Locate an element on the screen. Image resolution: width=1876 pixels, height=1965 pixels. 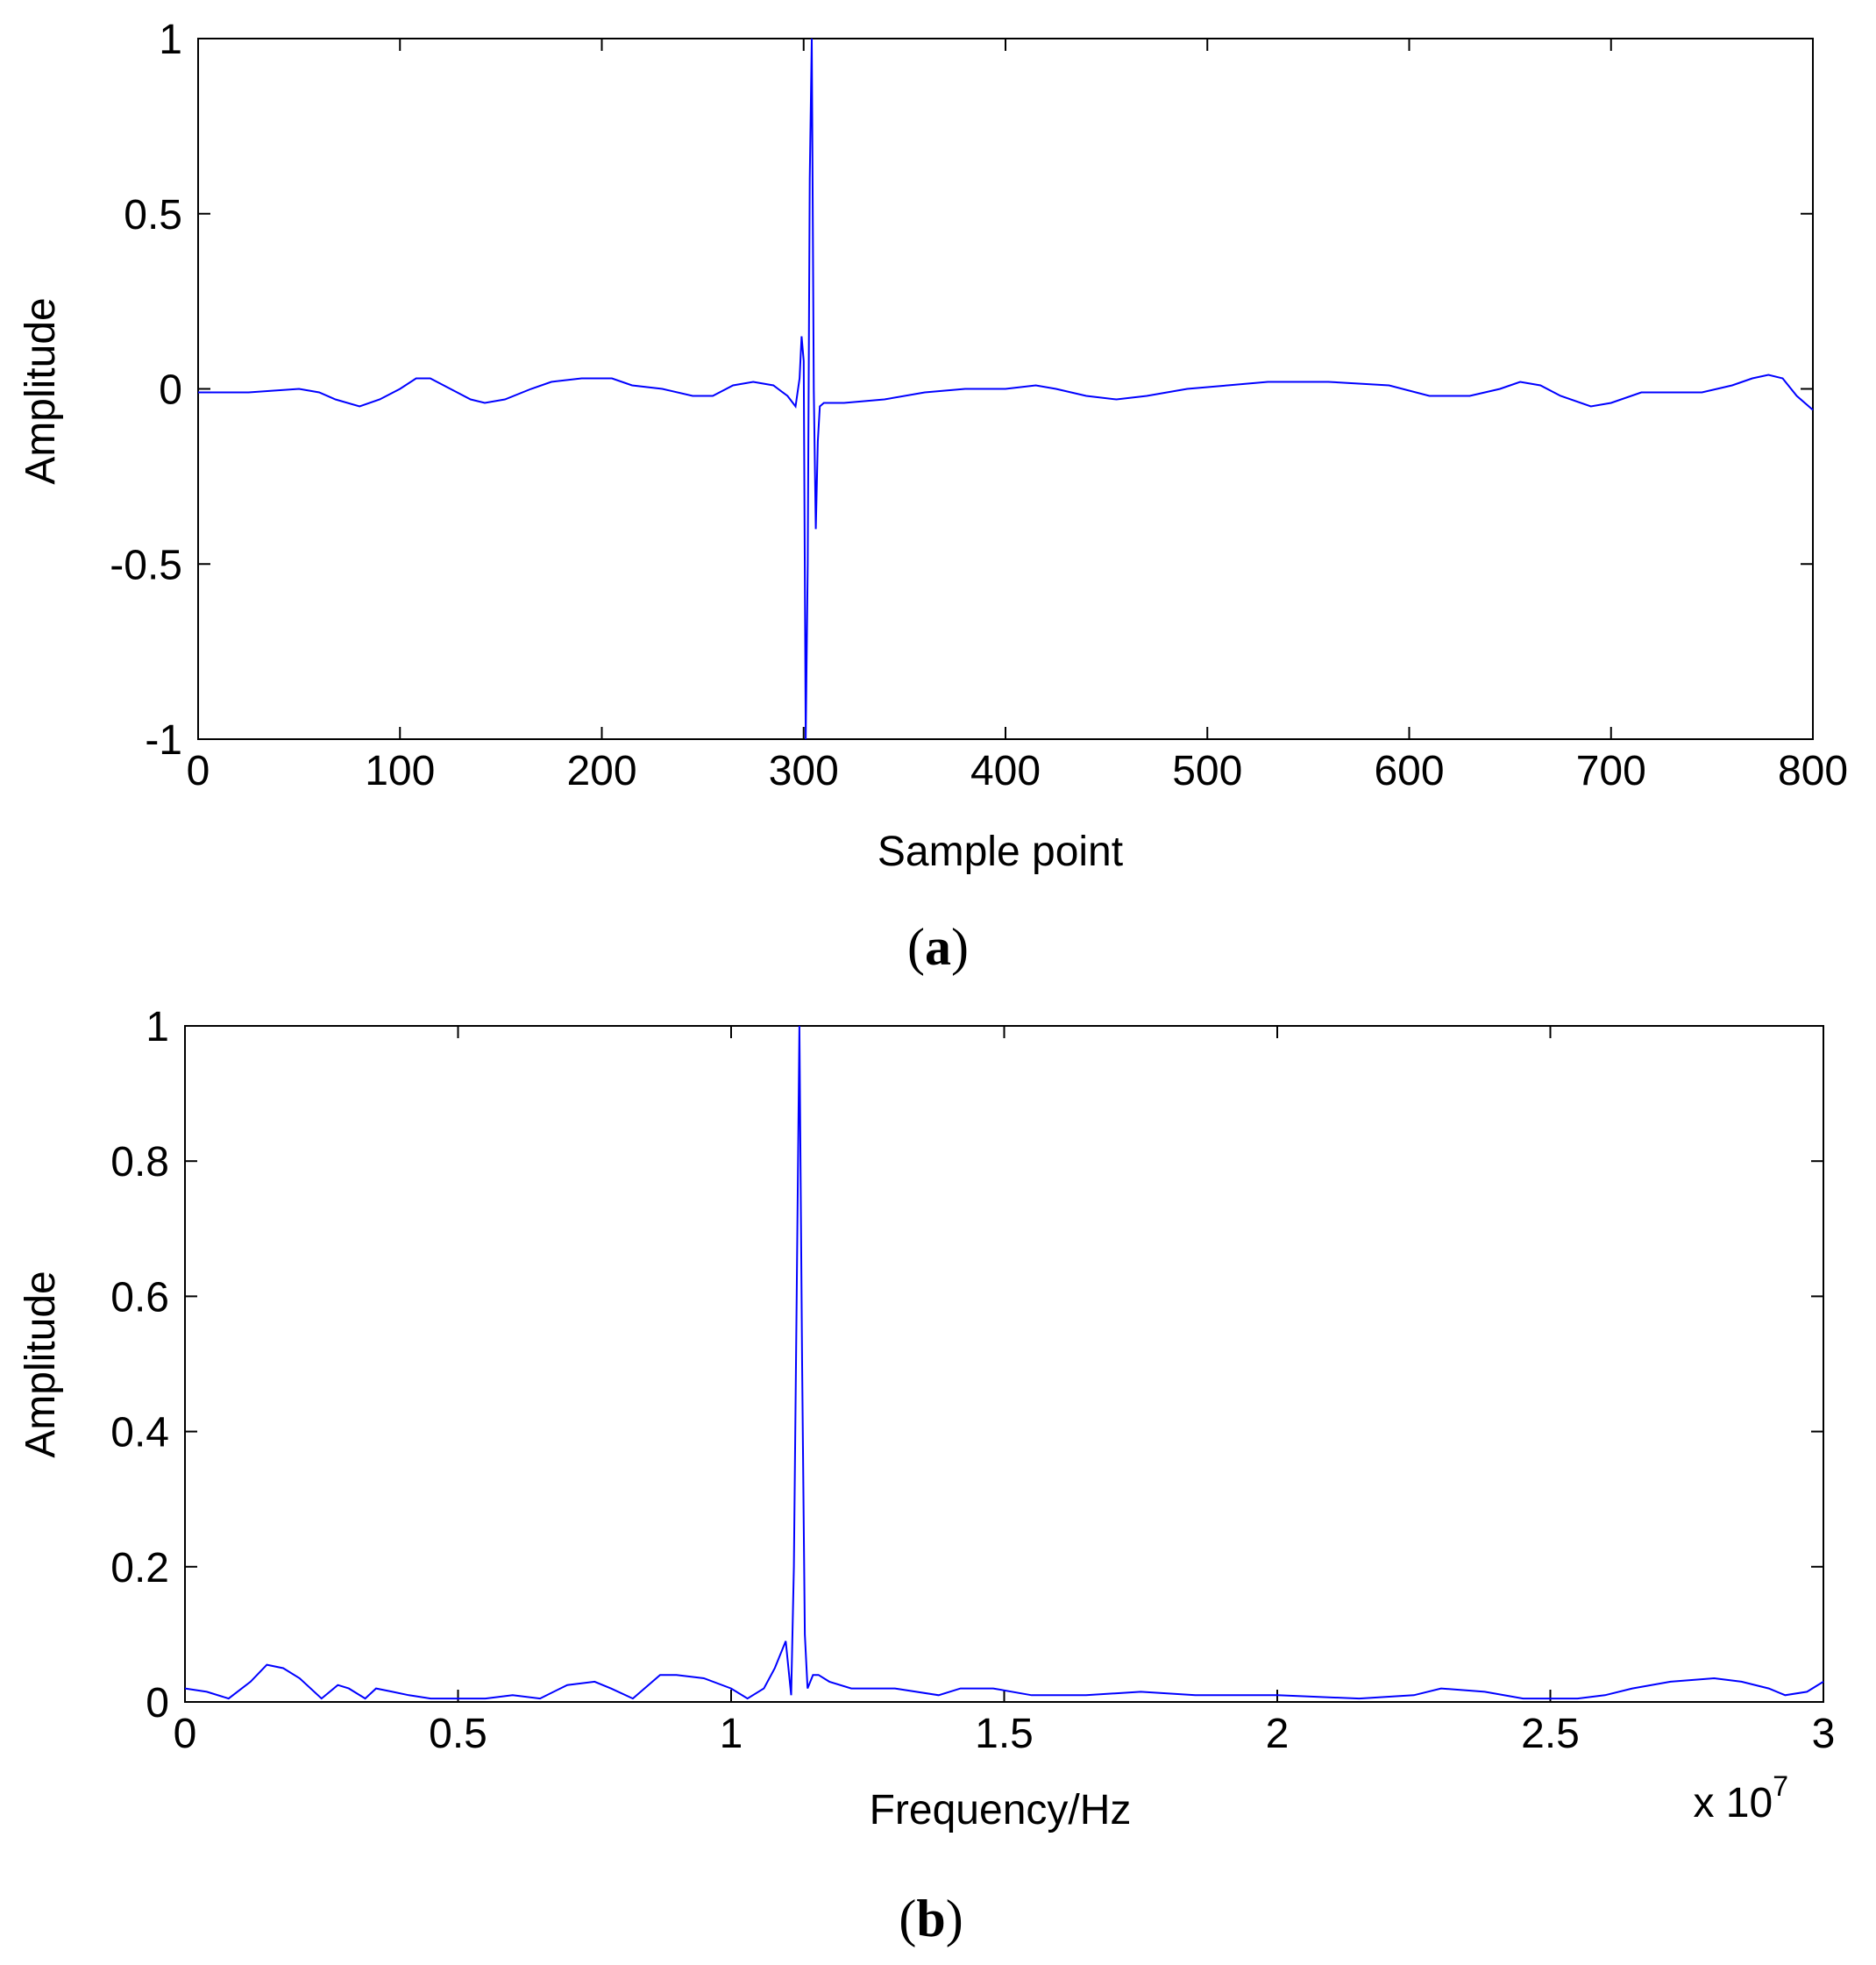
x-tick-label-b: 2.5 is located at coordinates (1550, 1734).